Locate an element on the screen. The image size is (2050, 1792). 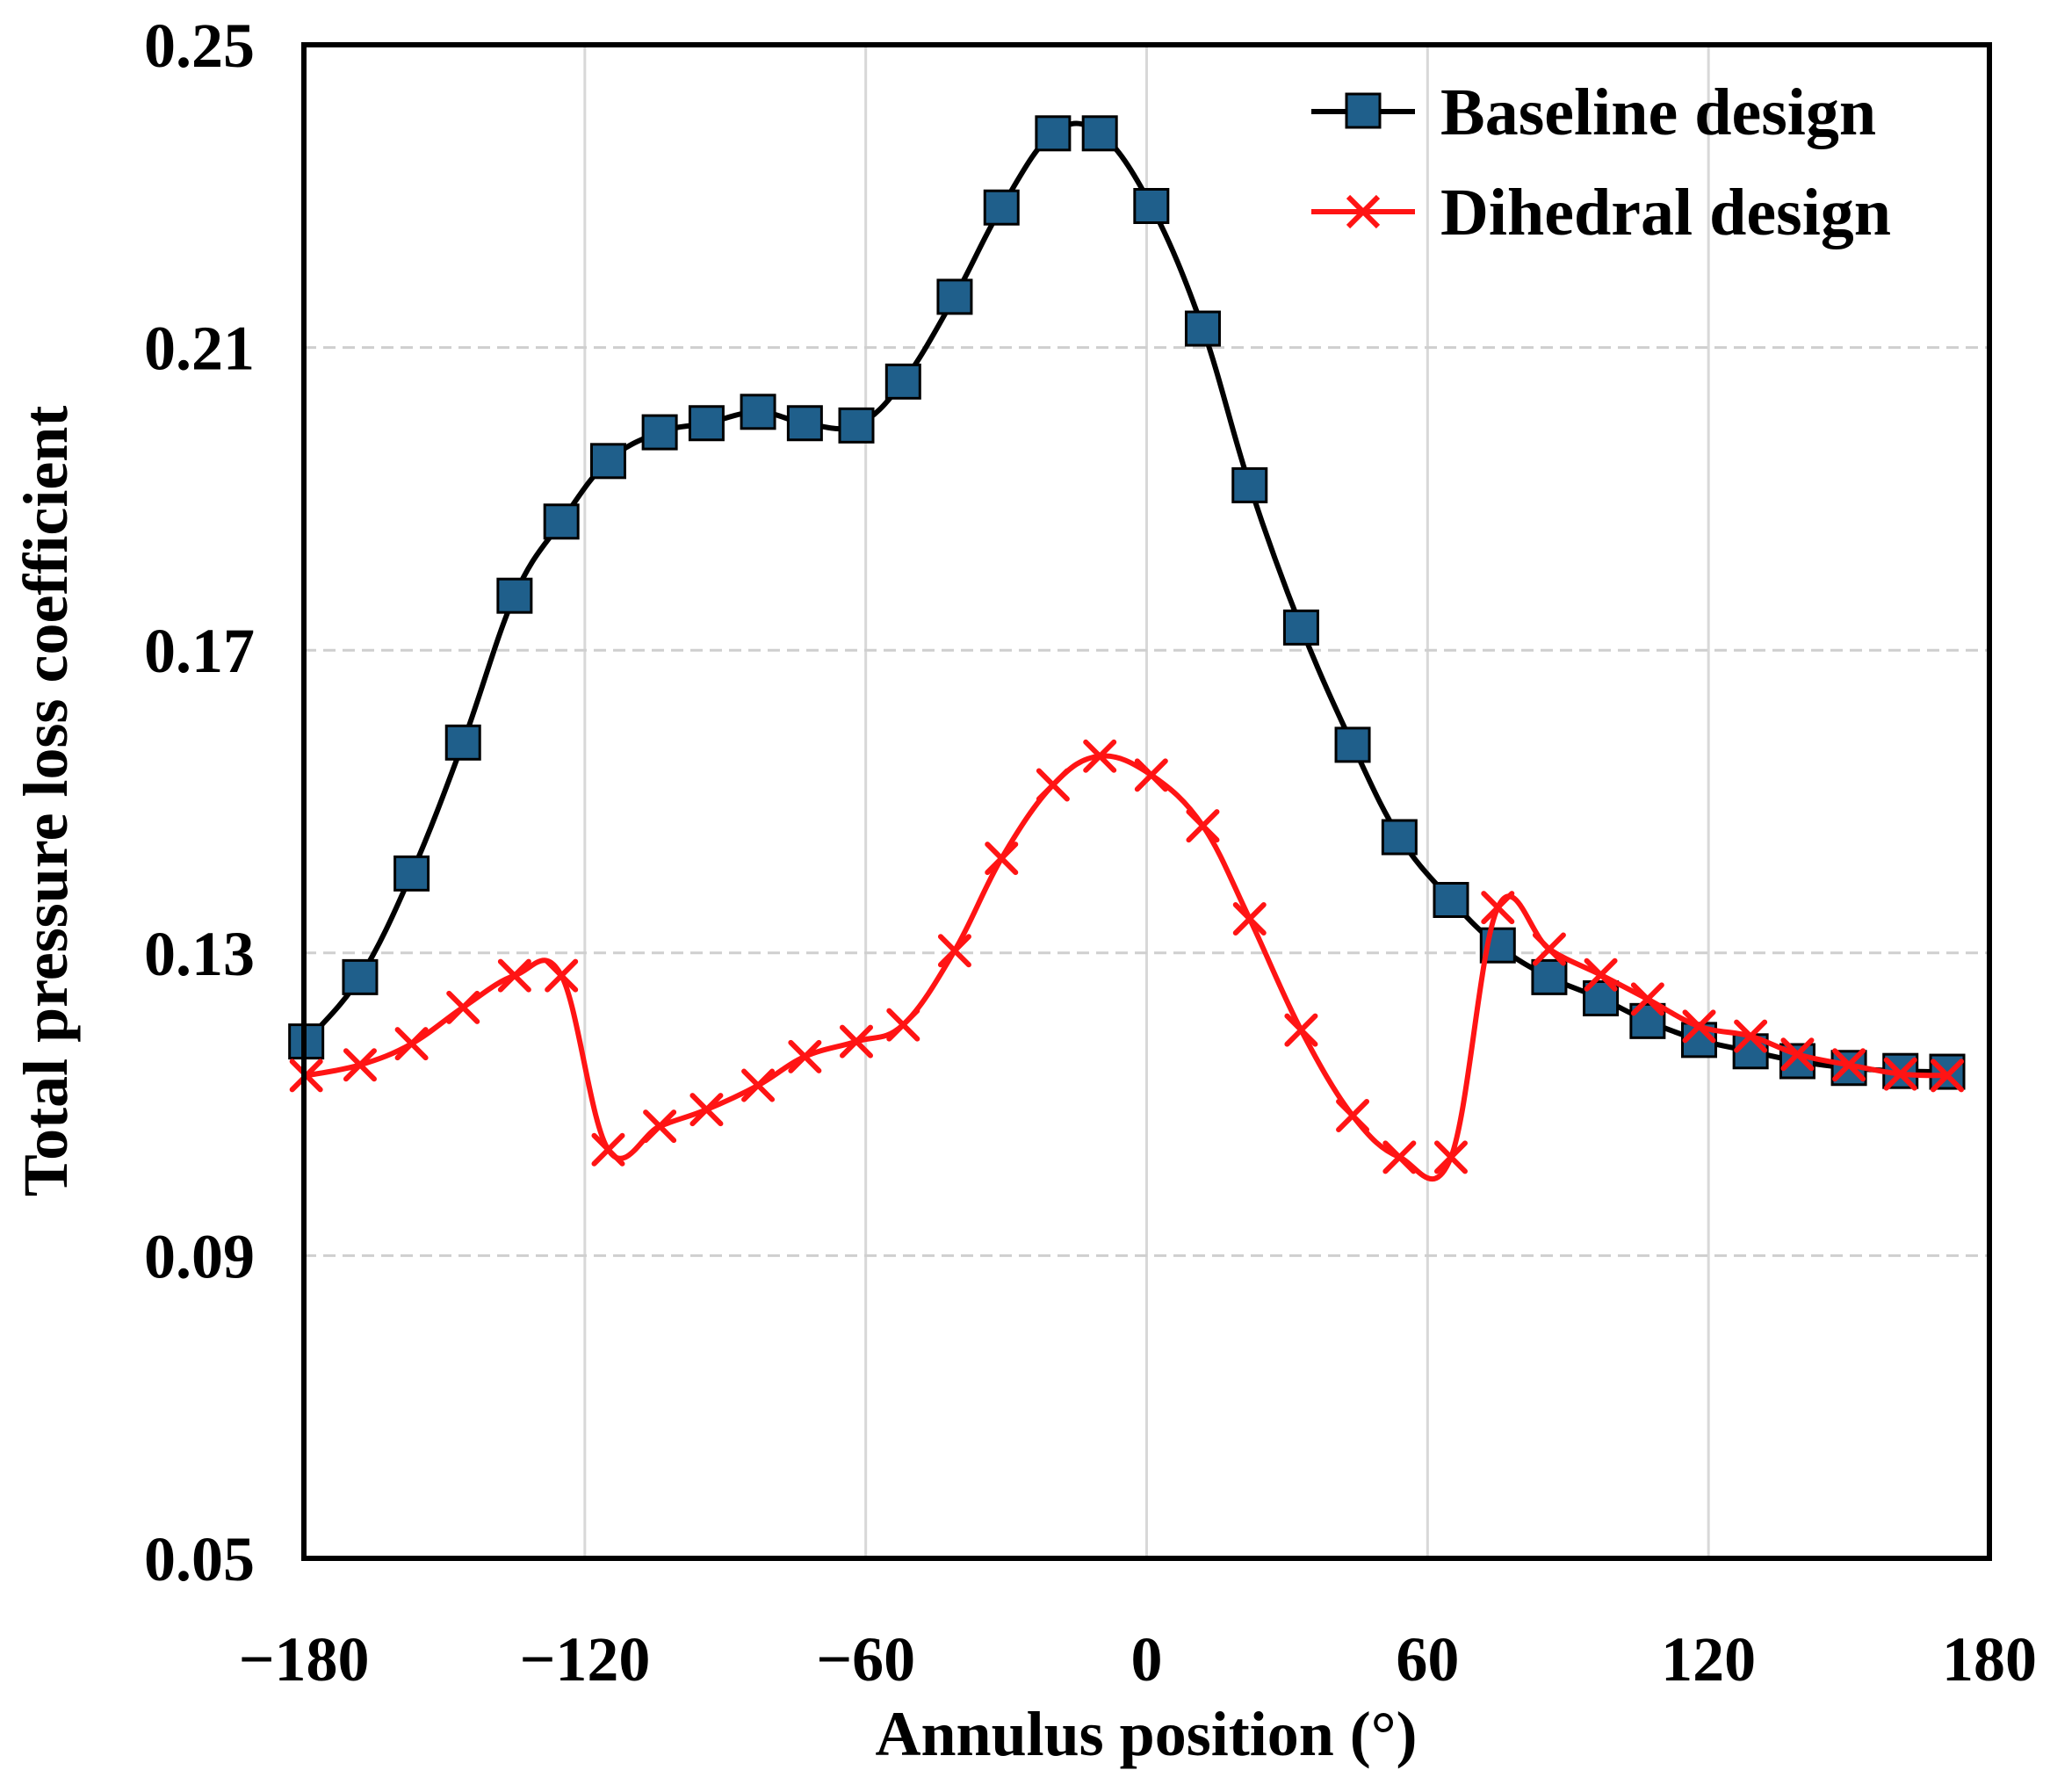
x-tick-label: 120 is located at coordinates (1708, 1659).